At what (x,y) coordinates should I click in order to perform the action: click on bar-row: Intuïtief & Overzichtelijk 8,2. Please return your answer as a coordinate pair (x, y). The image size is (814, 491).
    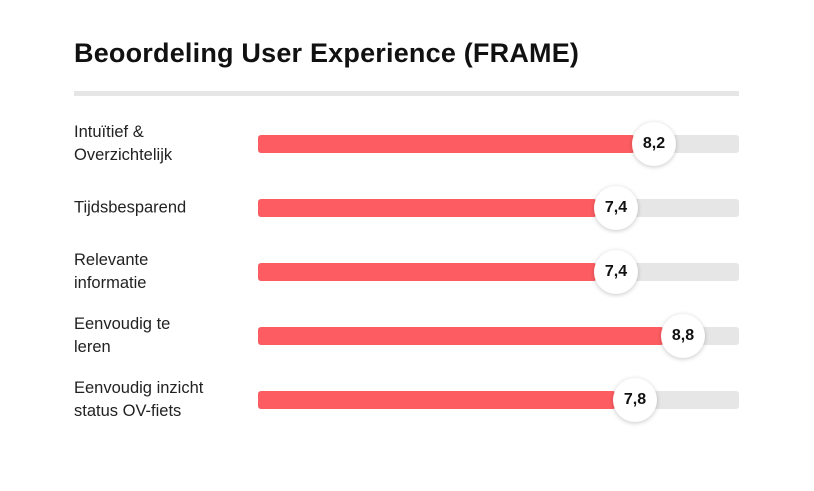
    Looking at the image, I should click on (407, 144).